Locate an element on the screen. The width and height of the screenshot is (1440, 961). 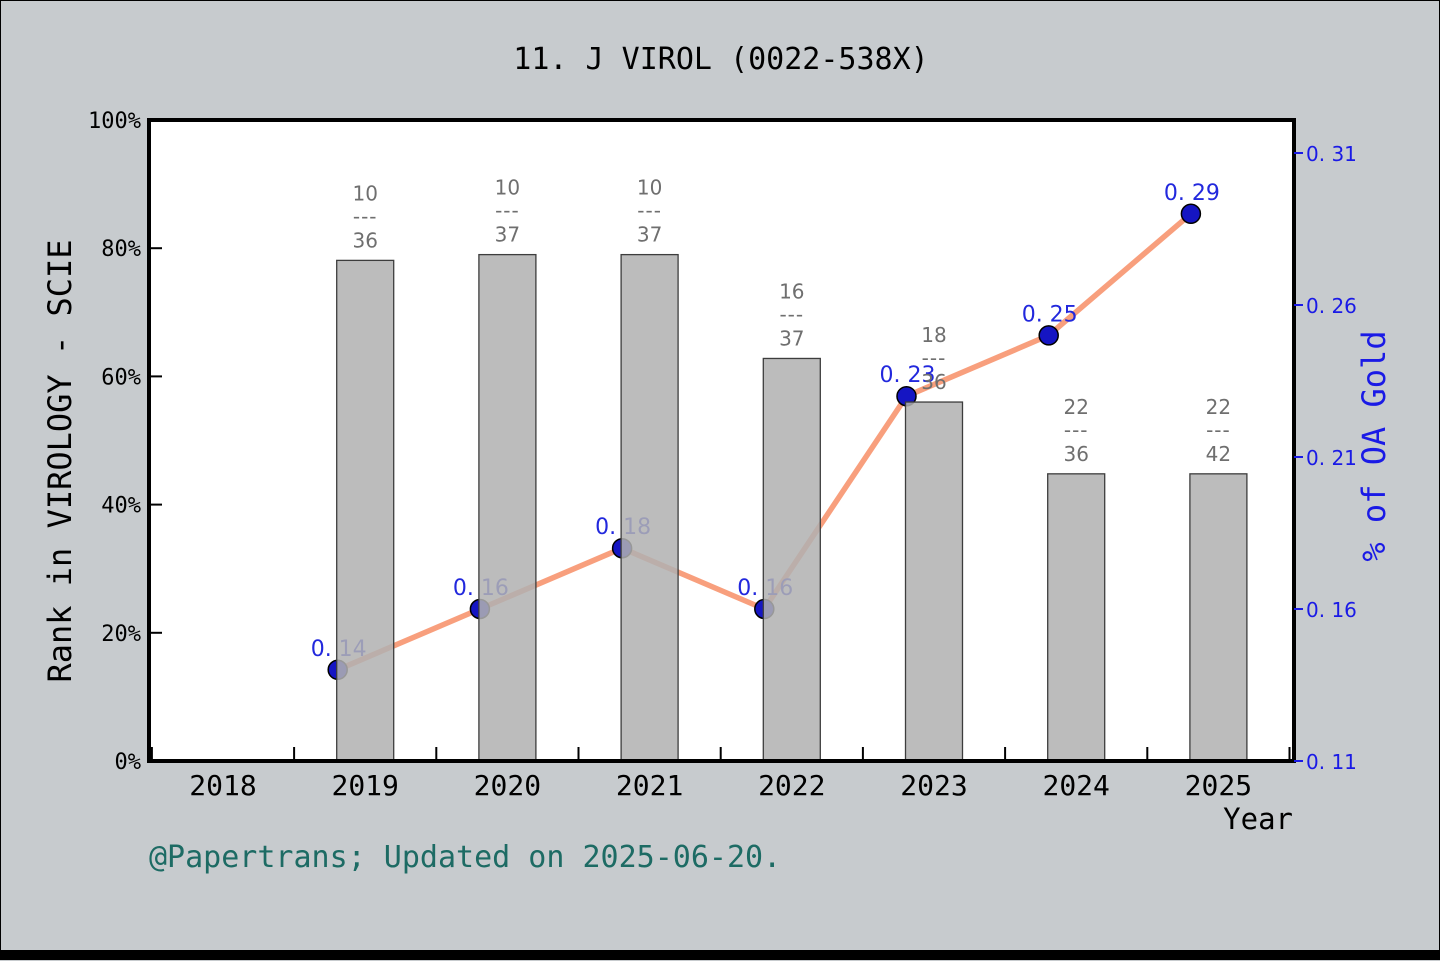
x-tick-label-2024: 2024 is located at coordinates (1075, 785).